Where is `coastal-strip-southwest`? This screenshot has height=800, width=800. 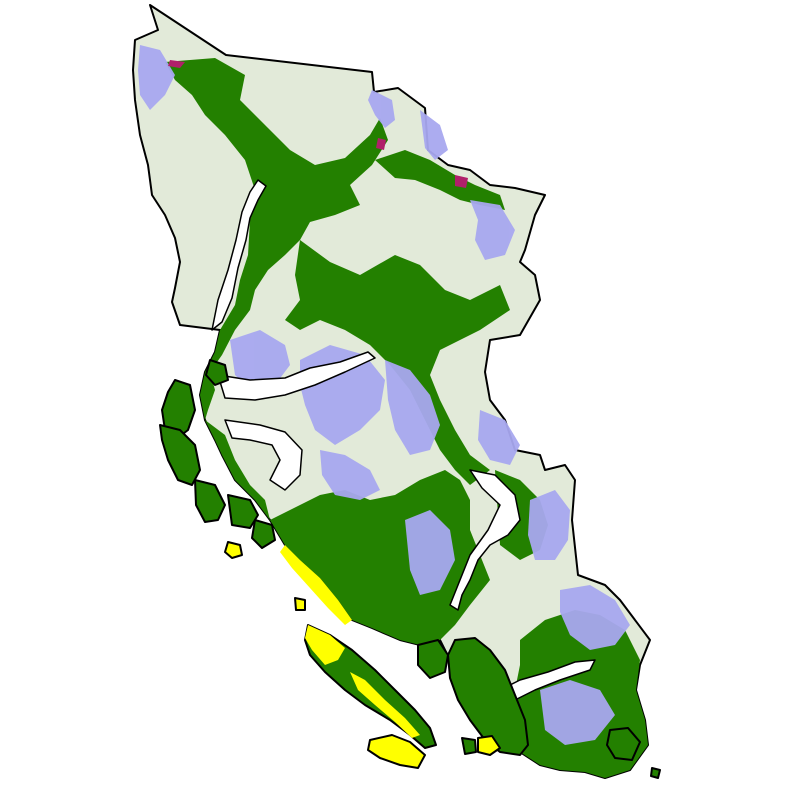 coastal-strip-southwest is located at coordinates (316, 585).